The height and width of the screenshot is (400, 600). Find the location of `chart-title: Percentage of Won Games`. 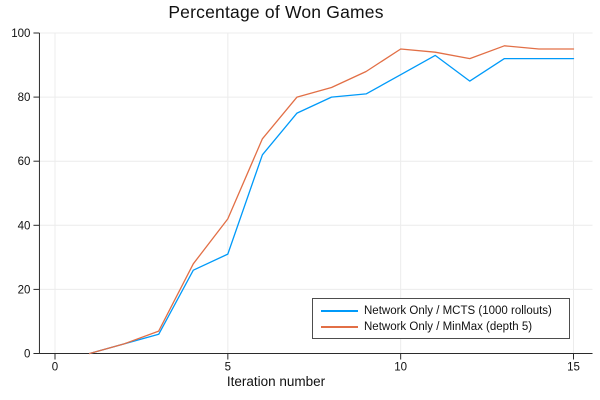

chart-title: Percentage of Won Games is located at coordinates (276, 12).